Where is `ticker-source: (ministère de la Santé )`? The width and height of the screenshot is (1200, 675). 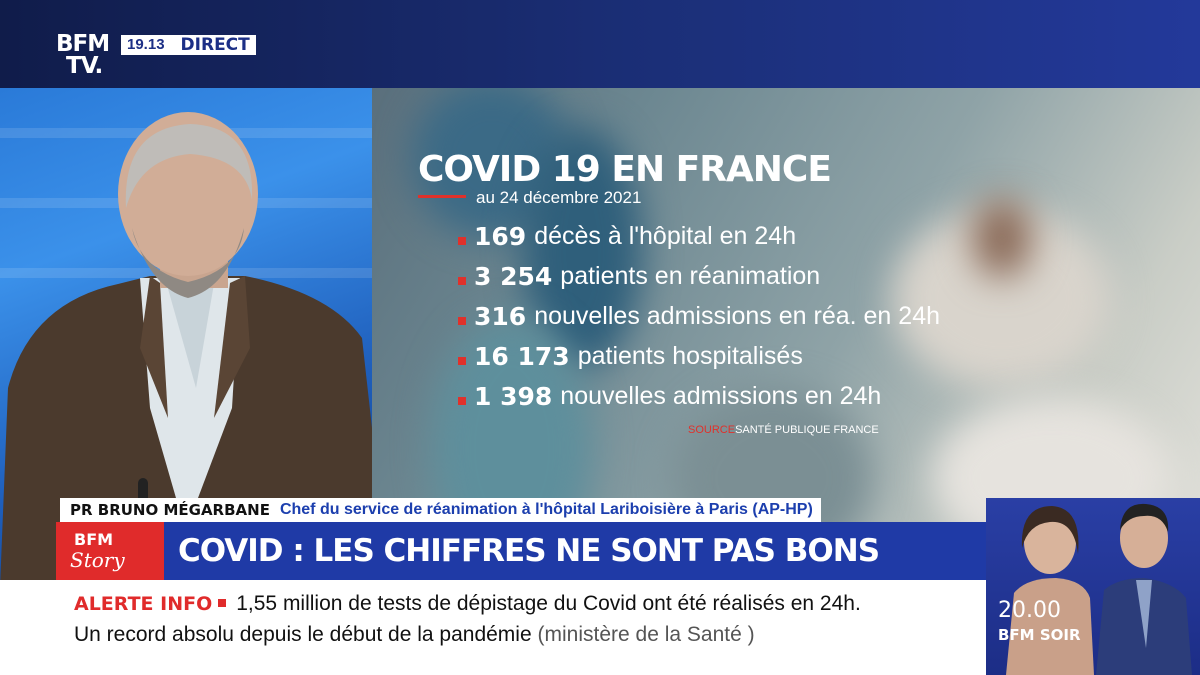 ticker-source: (ministère de la Santé ) is located at coordinates (646, 634).